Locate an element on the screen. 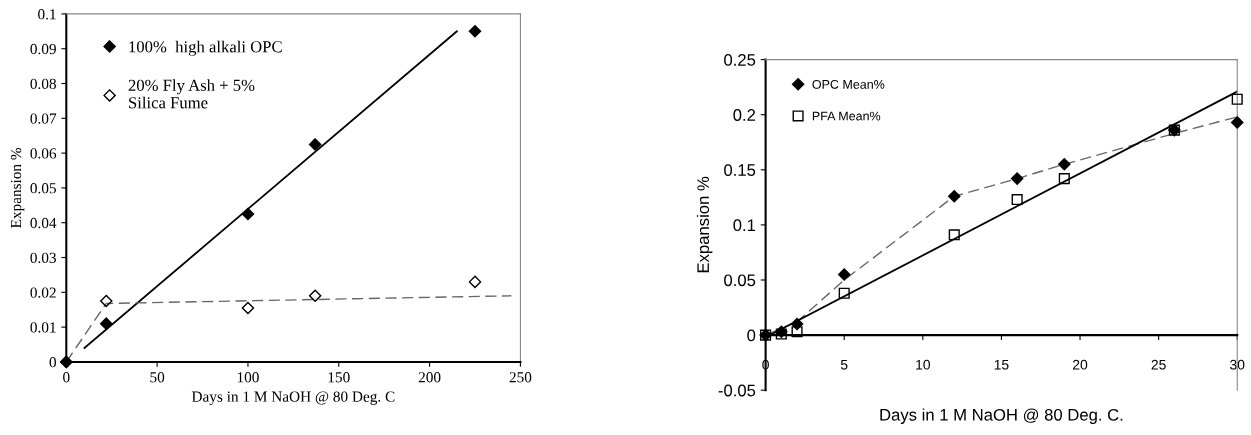 The height and width of the screenshot is (435, 1251). y-tick-label: 0.08 is located at coordinates (43, 84).